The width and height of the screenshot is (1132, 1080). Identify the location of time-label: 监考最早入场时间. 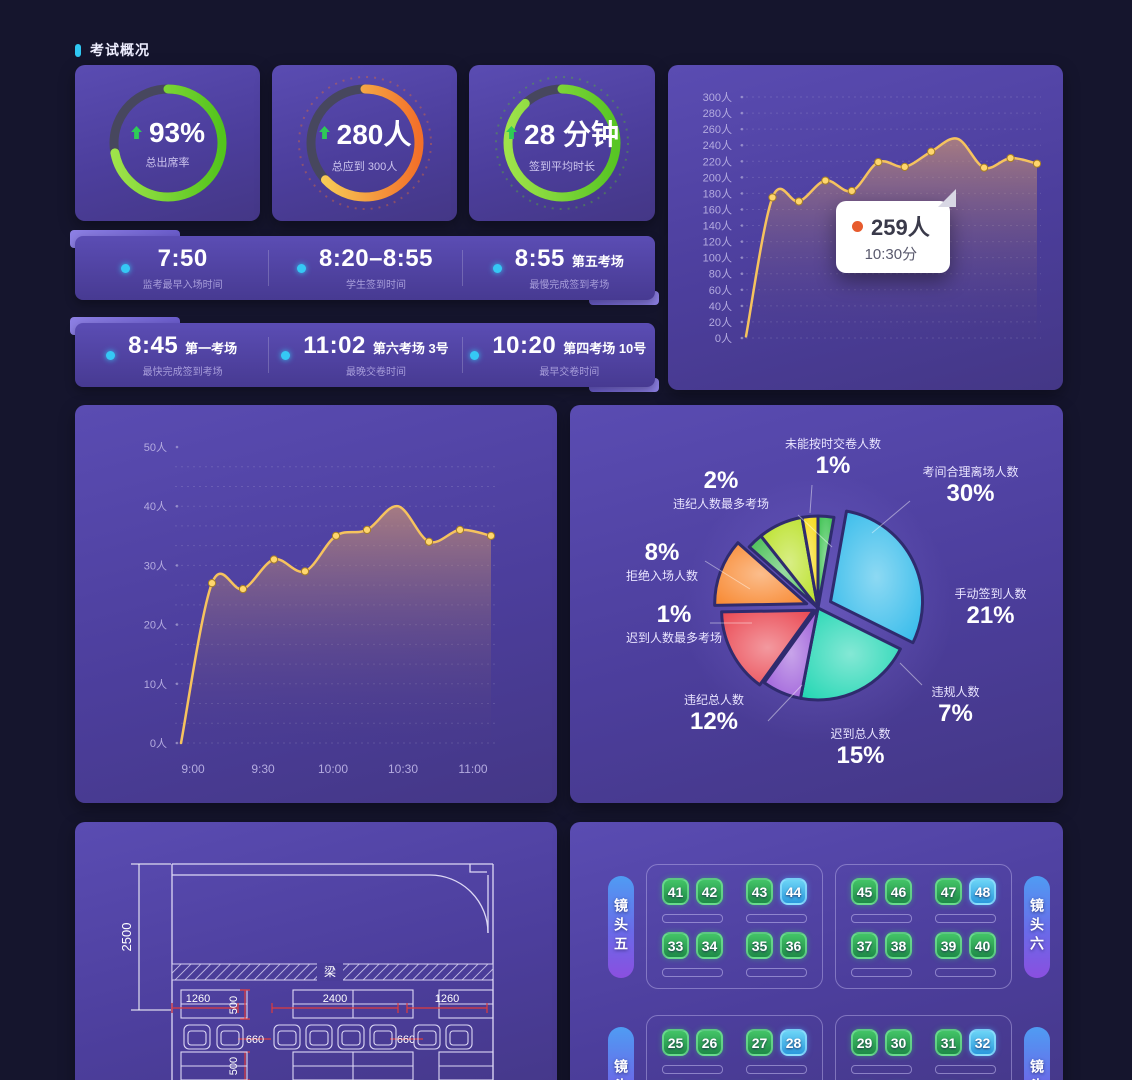
(182, 285).